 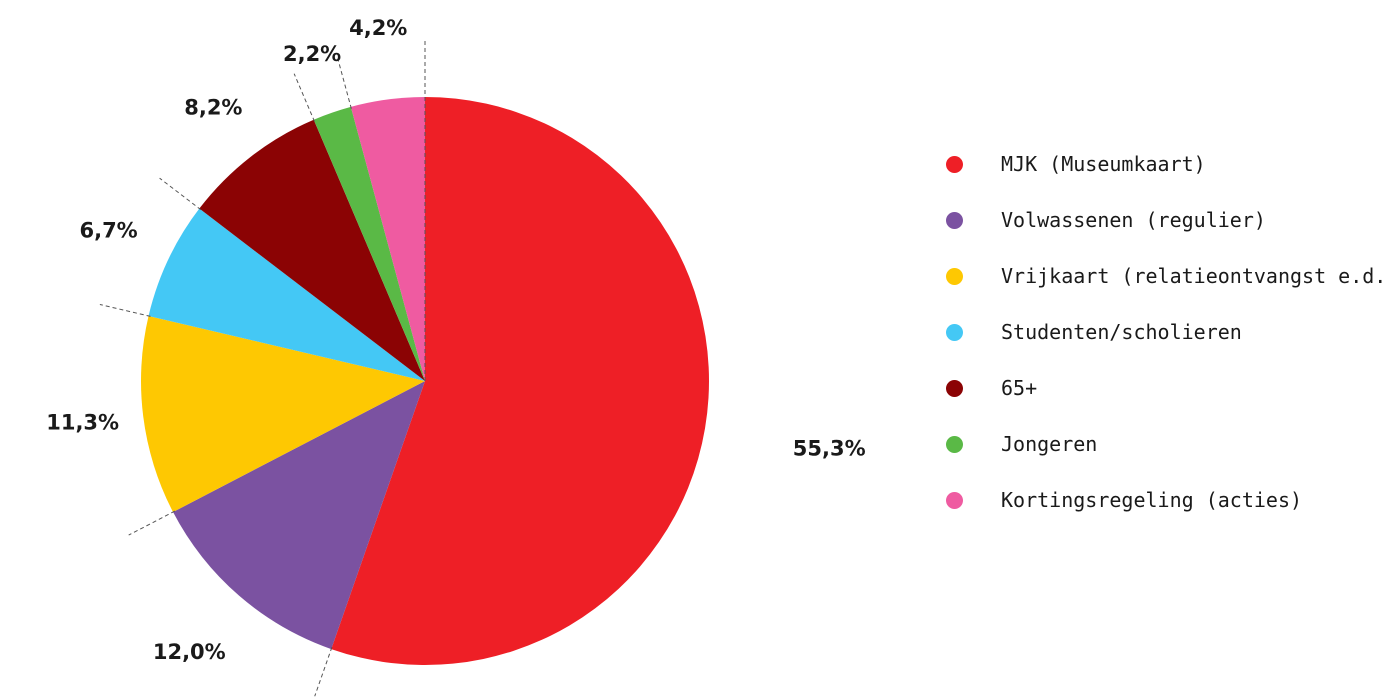 What do you see at coordinates (108, 230) in the screenshot?
I see `slice-value-label: 6,7%` at bounding box center [108, 230].